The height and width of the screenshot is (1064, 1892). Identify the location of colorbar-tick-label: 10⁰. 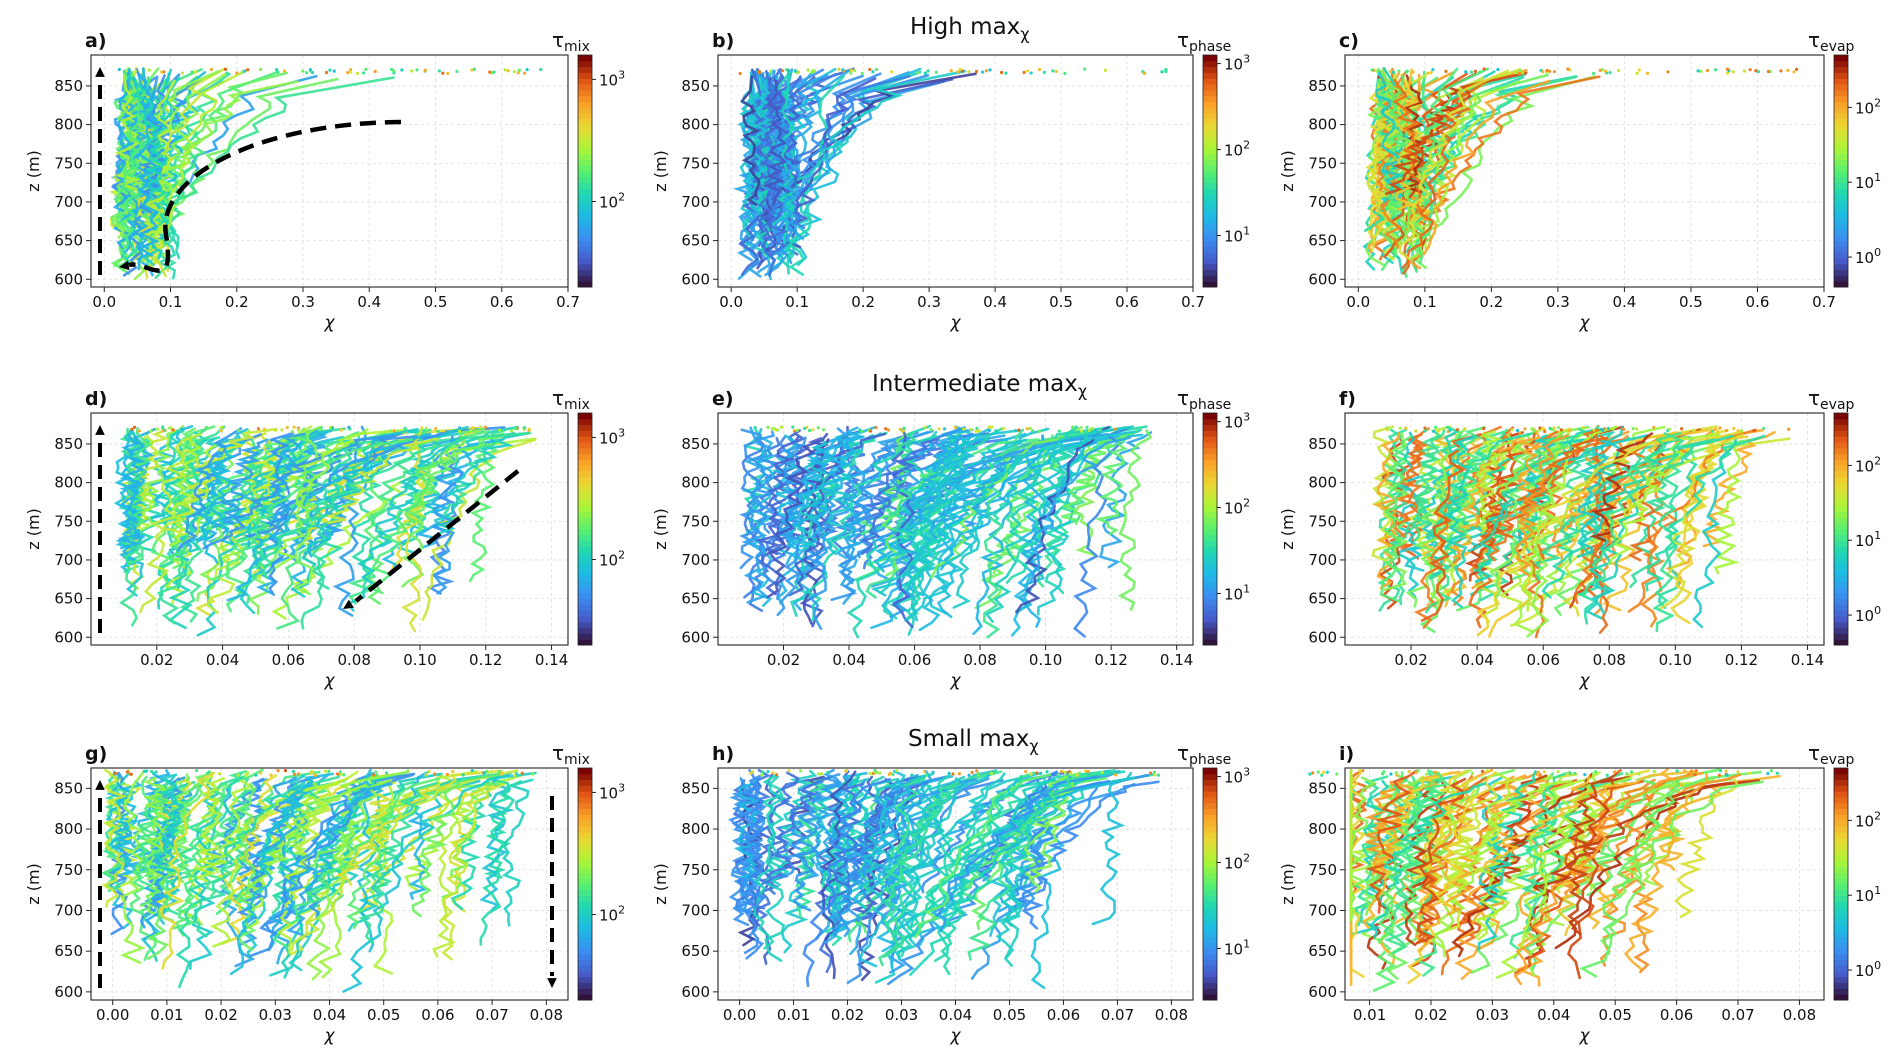
(1868, 614).